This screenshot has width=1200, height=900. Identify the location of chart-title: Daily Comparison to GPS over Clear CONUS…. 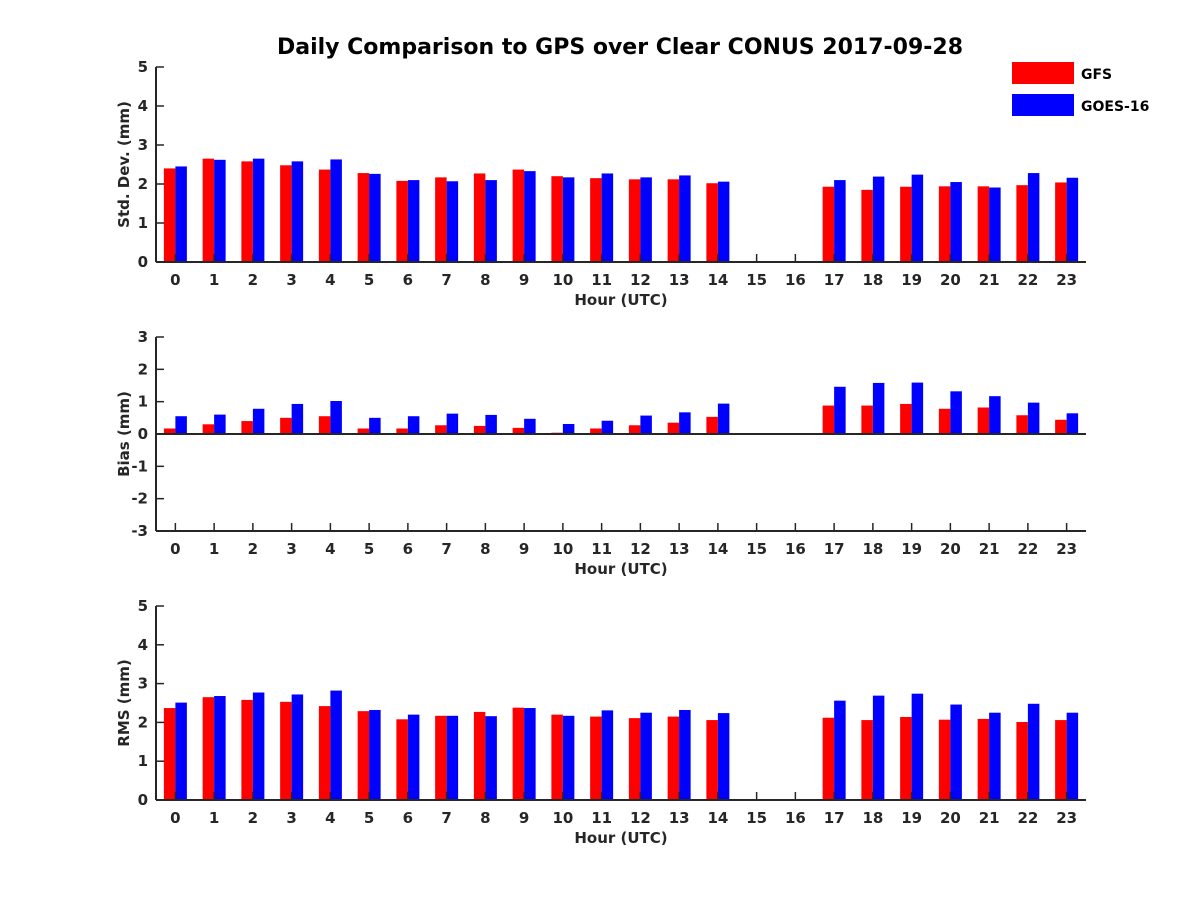
(620, 47).